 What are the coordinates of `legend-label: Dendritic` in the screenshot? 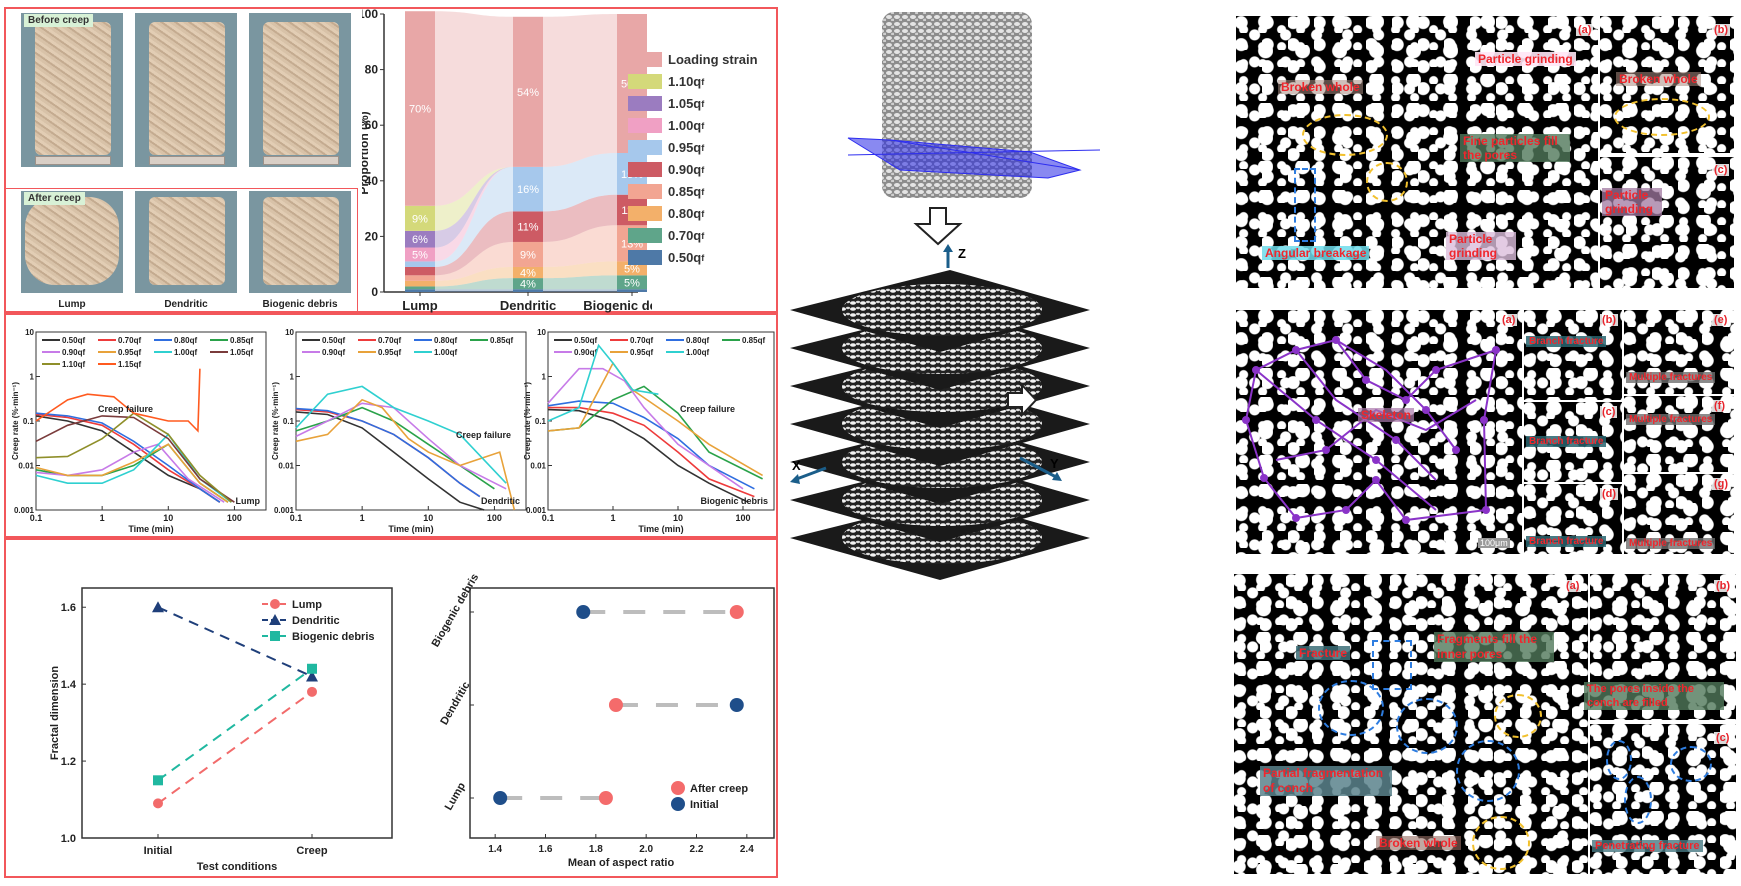 It's located at (316, 621).